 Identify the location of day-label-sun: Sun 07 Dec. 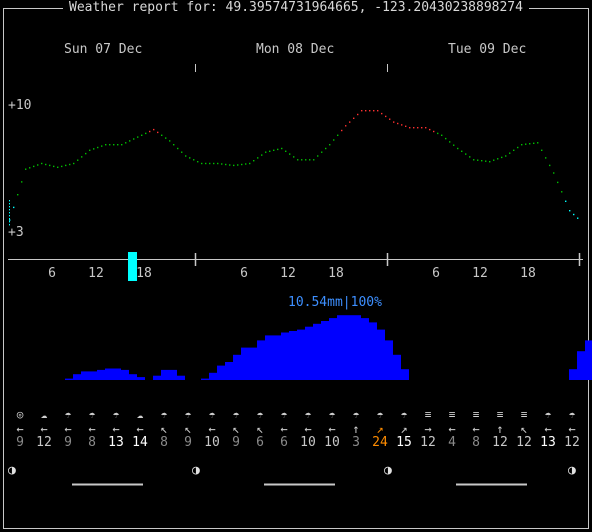
(103, 49).